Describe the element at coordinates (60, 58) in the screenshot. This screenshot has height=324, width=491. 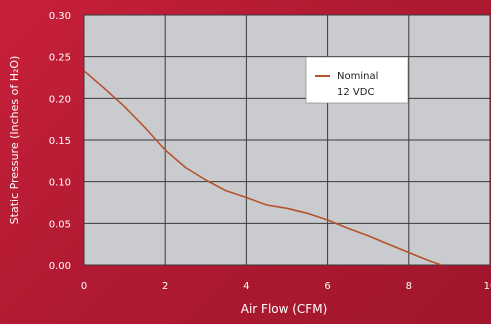
I see `y-tick-label: 0.25` at that location.